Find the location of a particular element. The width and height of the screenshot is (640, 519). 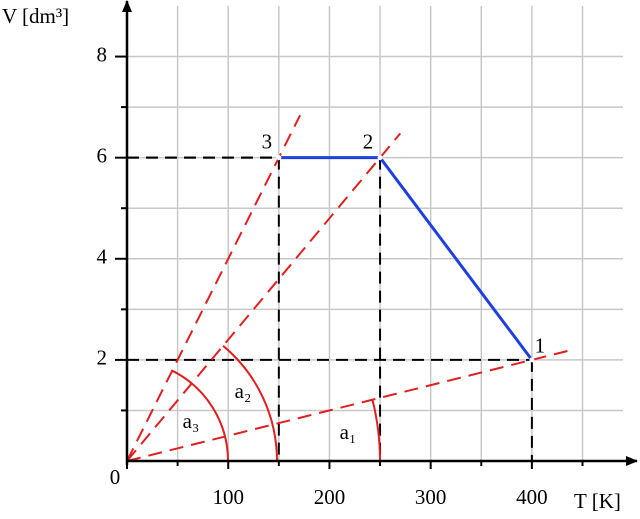

x-tick-label: 300 is located at coordinates (431, 497).